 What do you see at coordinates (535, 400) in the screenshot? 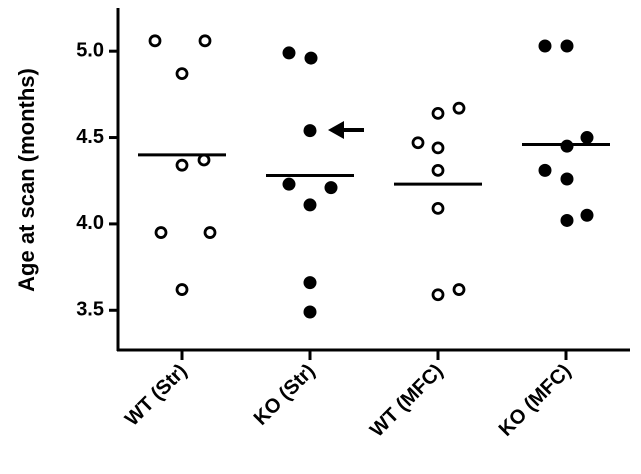
I see `x-tick-label: KO (MFC)` at bounding box center [535, 400].